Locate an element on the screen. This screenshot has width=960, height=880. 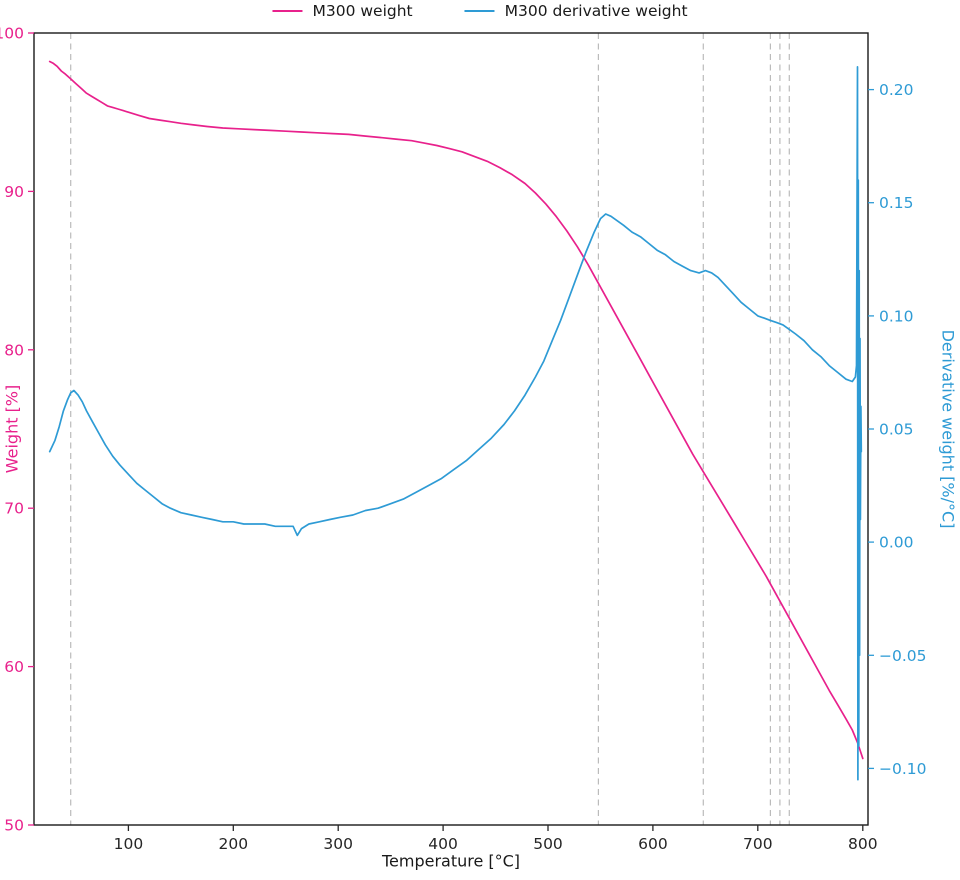
svg-text: 70 is located at coordinates (14, 509).